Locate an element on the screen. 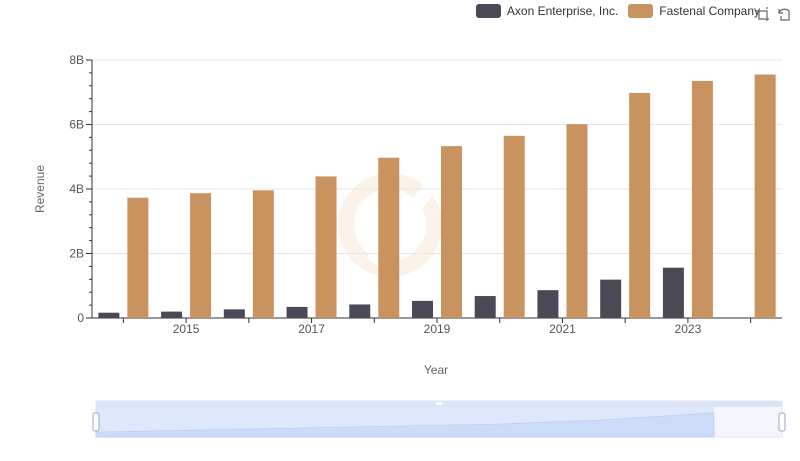  toolbox is located at coordinates (773, 14).